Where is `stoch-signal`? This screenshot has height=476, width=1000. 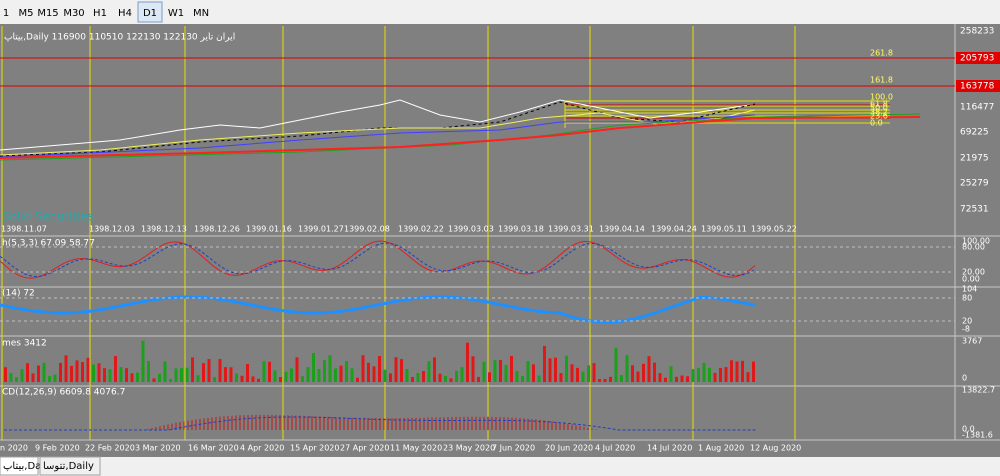 stoch-signal is located at coordinates (378, 259).